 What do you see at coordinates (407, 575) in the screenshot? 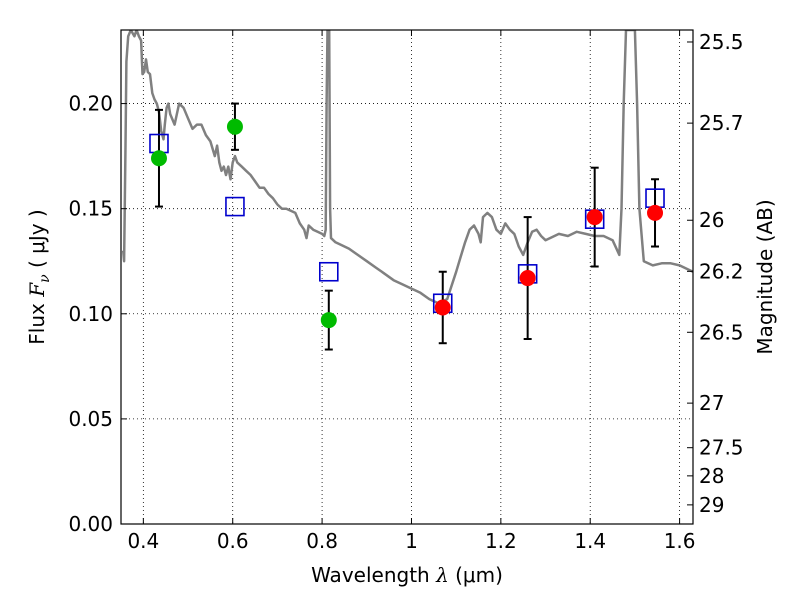
I see `x-axis-title: Wavelength λ (μm)` at bounding box center [407, 575].